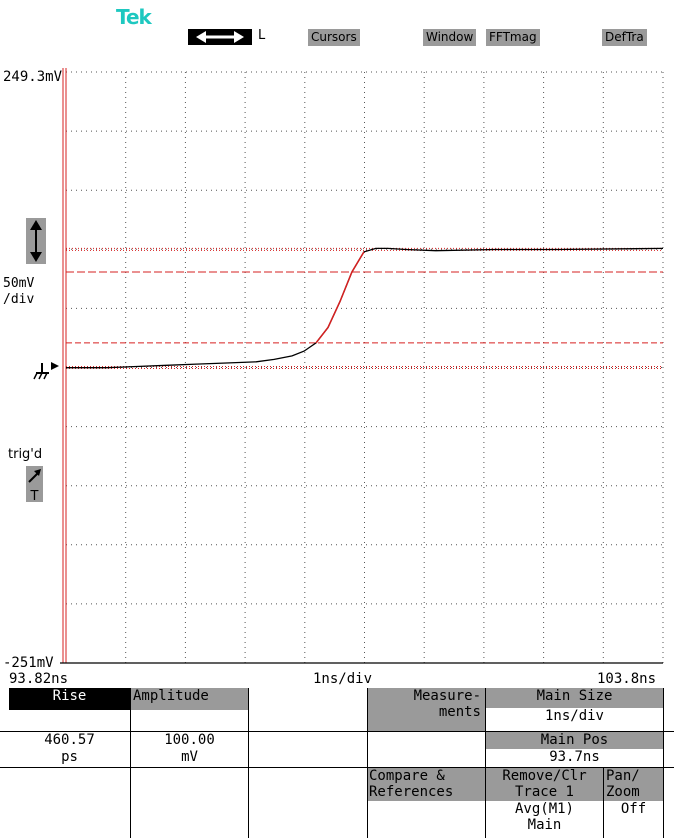 This screenshot has height=838, width=674. Describe the element at coordinates (624, 37) in the screenshot. I see `deftra-button: DefTra` at that location.